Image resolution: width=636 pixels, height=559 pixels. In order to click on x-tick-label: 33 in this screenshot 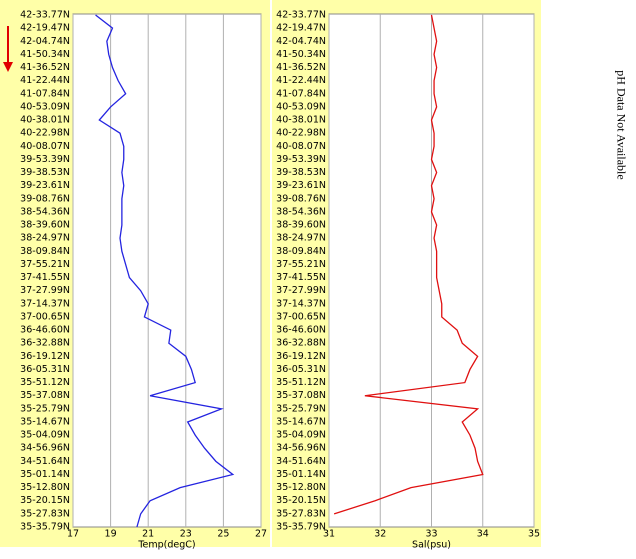, I will do `click(431, 534)`.